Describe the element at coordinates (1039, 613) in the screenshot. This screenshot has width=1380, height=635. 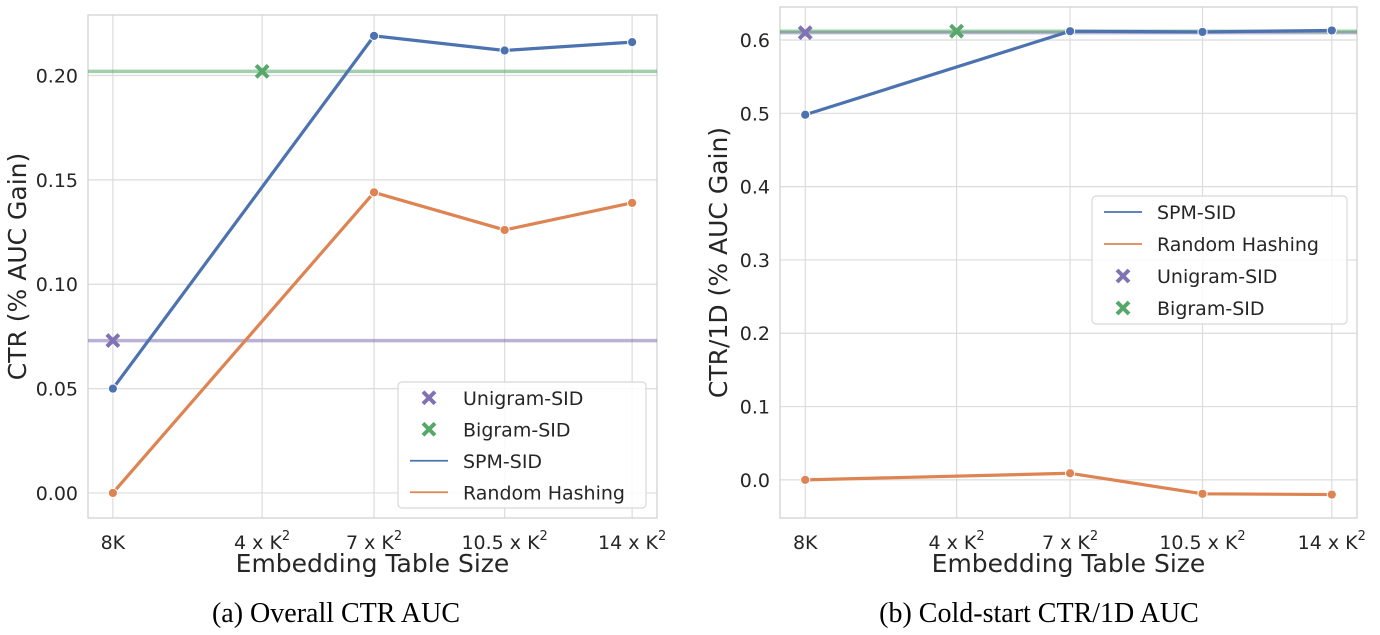
I see `figure-caption: (b) Cold-start CTR/1D AUC` at that location.